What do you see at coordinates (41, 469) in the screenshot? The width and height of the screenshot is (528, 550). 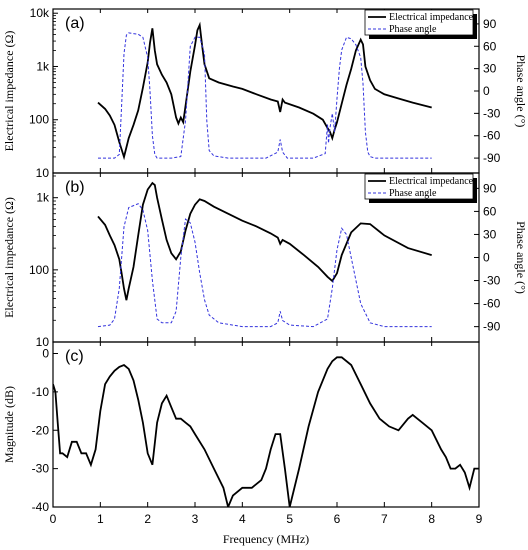 I see `y-tick-label: -30` at bounding box center [41, 469].